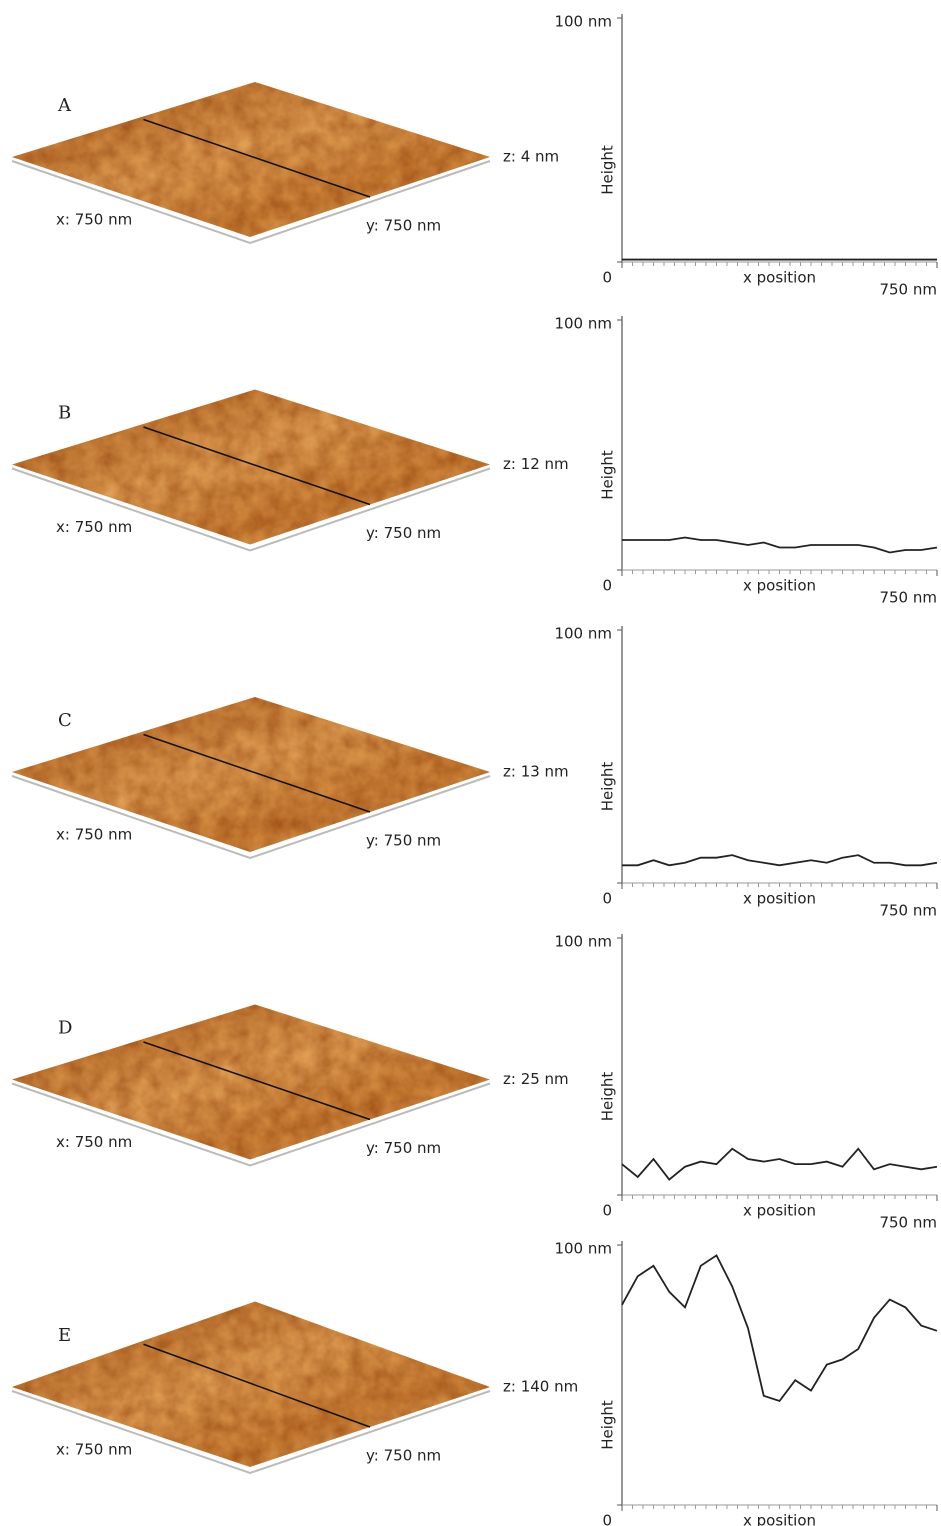  What do you see at coordinates (65, 720) in the screenshot?
I see `panel-label: C` at bounding box center [65, 720].